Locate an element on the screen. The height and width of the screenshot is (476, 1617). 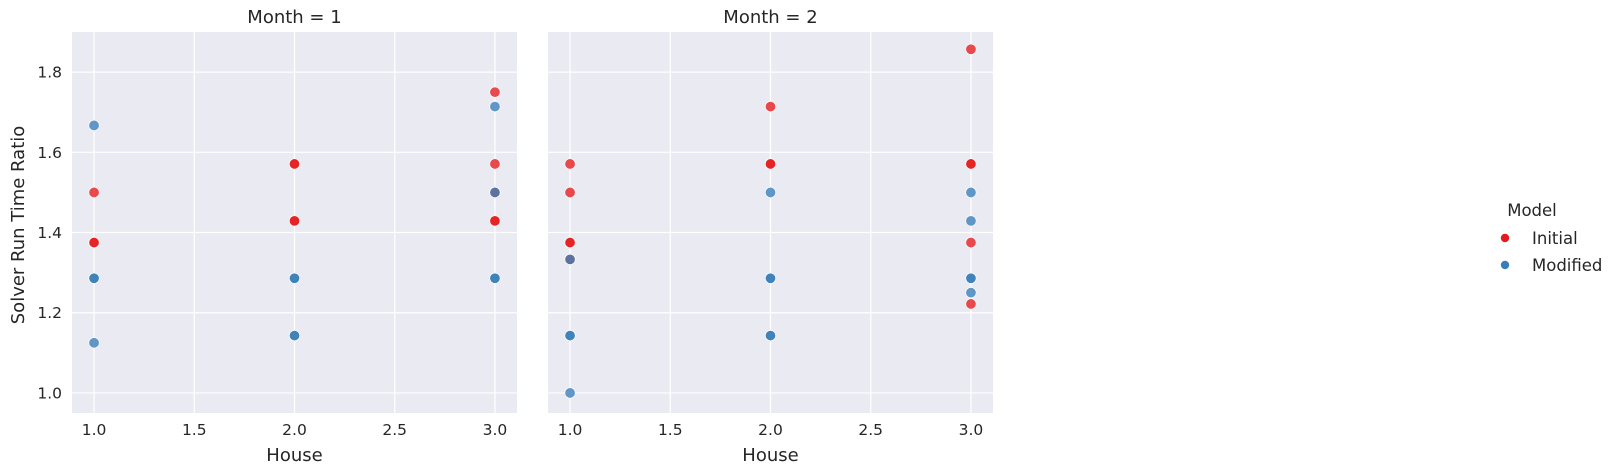
y-tick-label: 1.6 is located at coordinates (49, 153).